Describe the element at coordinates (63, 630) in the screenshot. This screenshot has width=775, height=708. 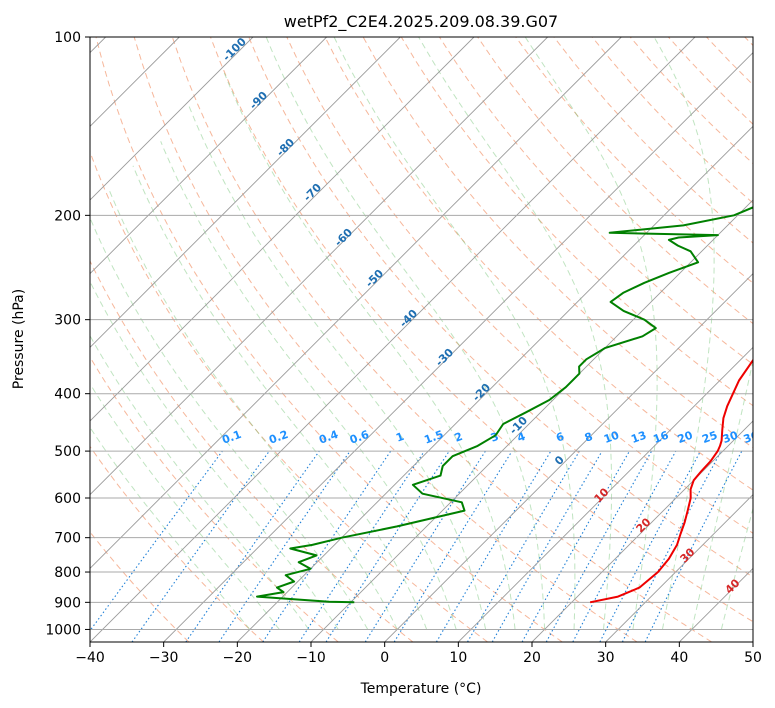
I see `y-tick-label: 1000` at that location.